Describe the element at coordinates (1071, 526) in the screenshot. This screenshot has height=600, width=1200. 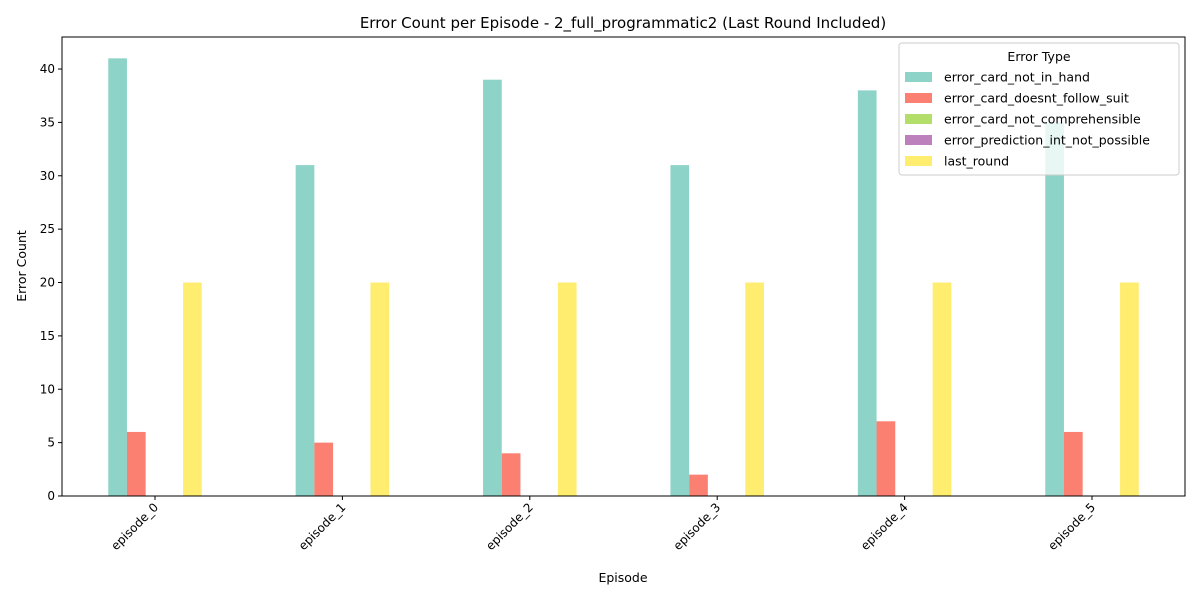
I see `x-tick-label: episode_5` at that location.